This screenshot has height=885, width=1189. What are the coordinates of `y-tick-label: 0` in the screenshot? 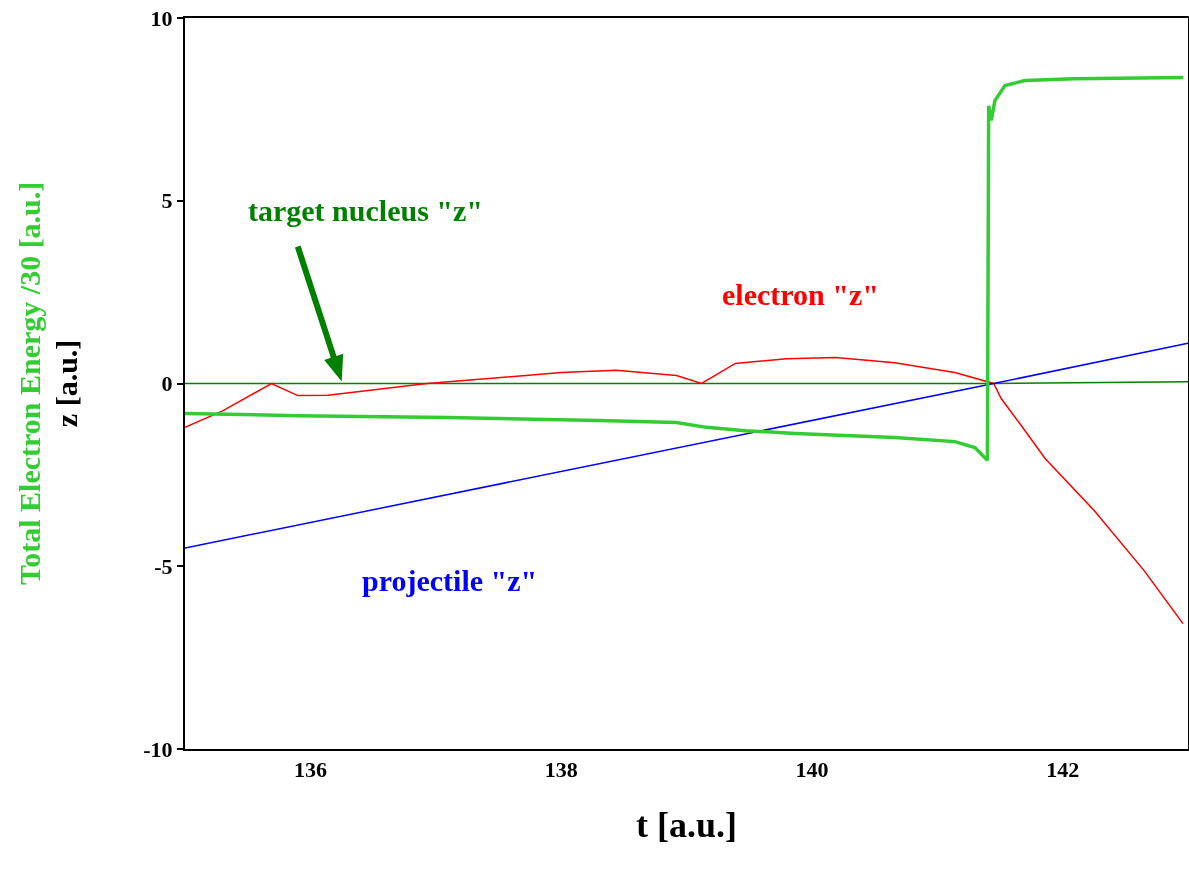 It's located at (167, 384).